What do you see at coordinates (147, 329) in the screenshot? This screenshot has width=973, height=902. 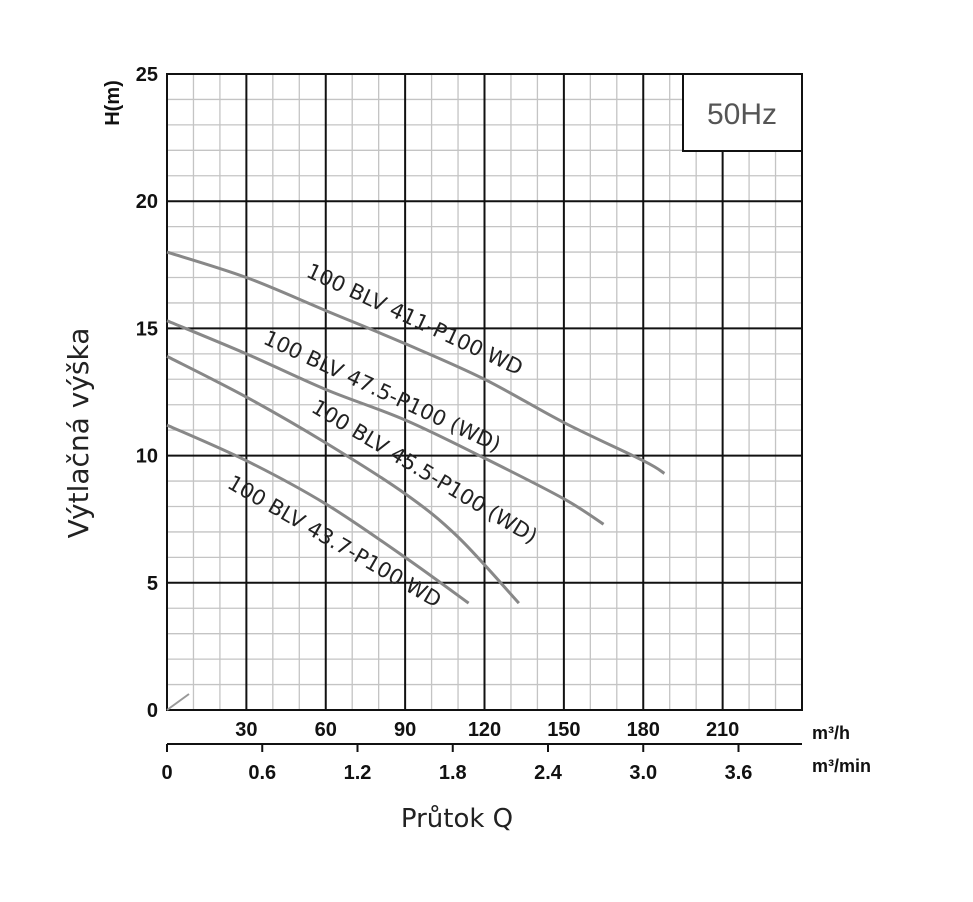 I see `y-tick-label: 15` at bounding box center [147, 329].